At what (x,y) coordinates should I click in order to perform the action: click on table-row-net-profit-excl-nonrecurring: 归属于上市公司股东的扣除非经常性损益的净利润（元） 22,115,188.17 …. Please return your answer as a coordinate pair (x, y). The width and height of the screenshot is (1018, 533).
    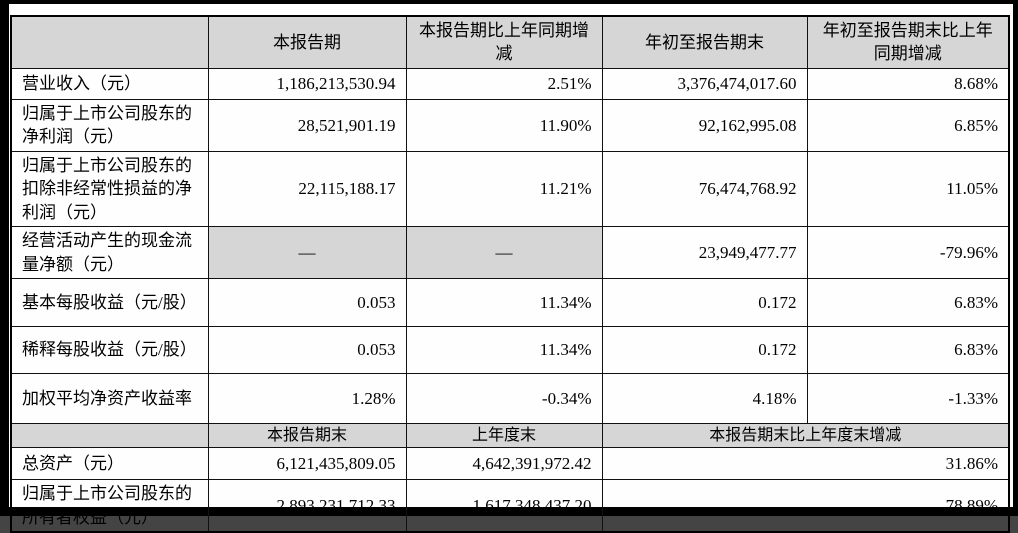
    Looking at the image, I should click on (510, 189).